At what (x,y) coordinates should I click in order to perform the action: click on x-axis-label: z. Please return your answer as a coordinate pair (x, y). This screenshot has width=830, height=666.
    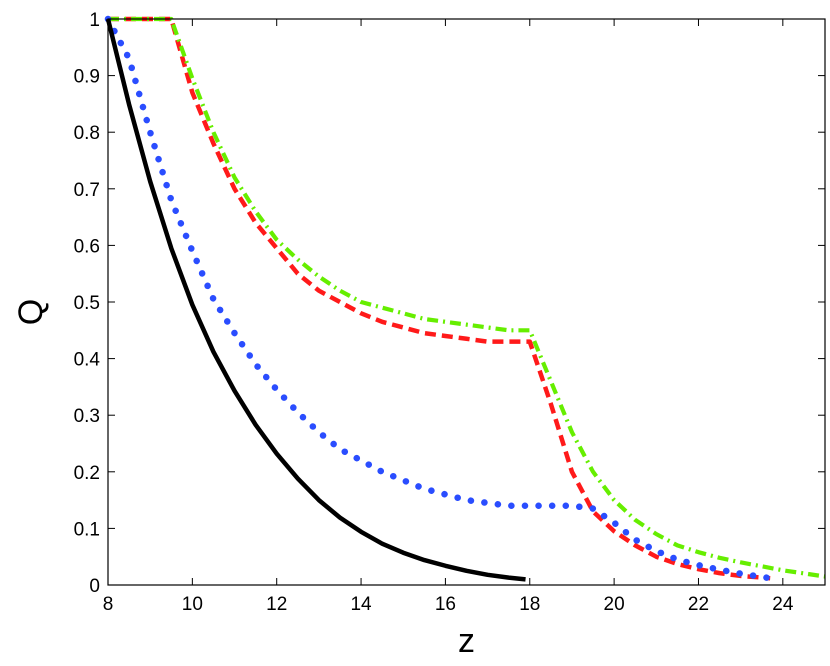
    Looking at the image, I should click on (466, 641).